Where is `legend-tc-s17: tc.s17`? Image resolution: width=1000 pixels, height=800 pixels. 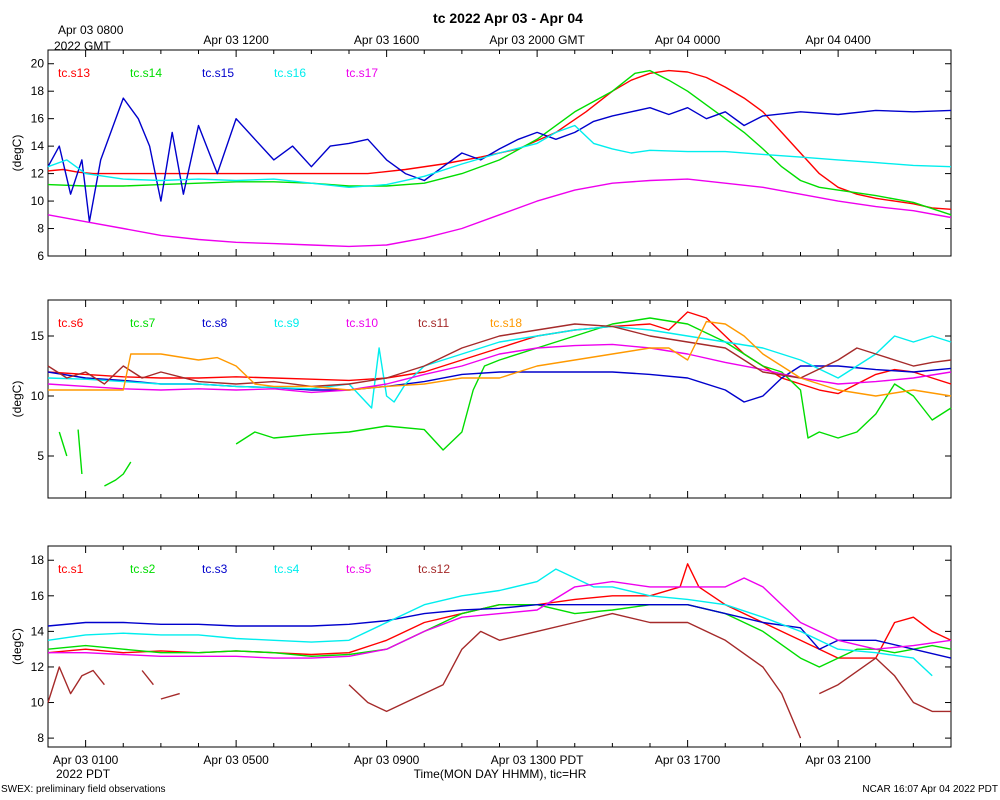
legend-tc-s17: tc.s17 is located at coordinates (362, 73).